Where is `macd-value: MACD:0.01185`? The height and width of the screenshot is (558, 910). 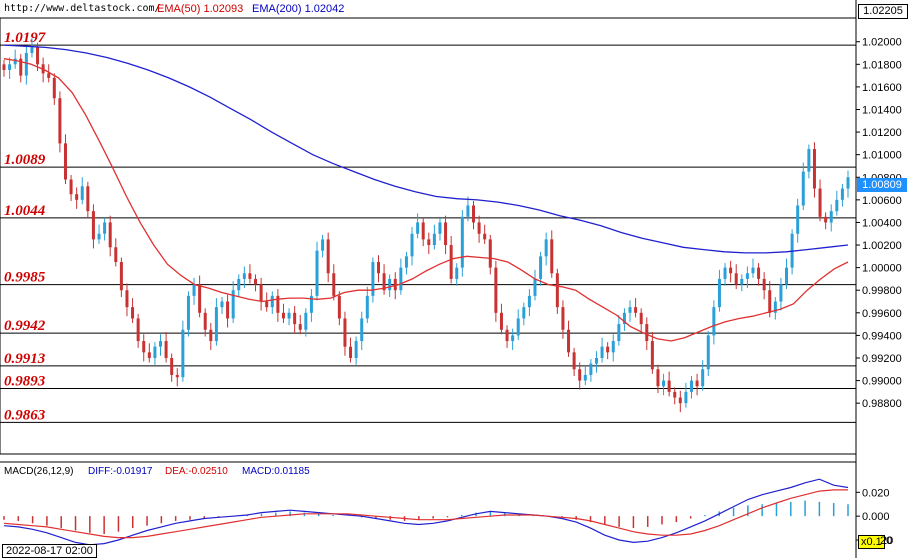
macd-value: MACD:0.01185 is located at coordinates (276, 471).